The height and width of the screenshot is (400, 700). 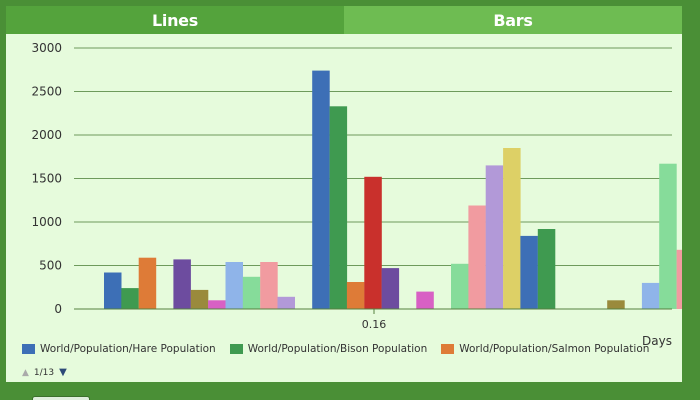 What do you see at coordinates (128, 349) in the screenshot?
I see `legend-label: World/Population/Hare Population` at bounding box center [128, 349].